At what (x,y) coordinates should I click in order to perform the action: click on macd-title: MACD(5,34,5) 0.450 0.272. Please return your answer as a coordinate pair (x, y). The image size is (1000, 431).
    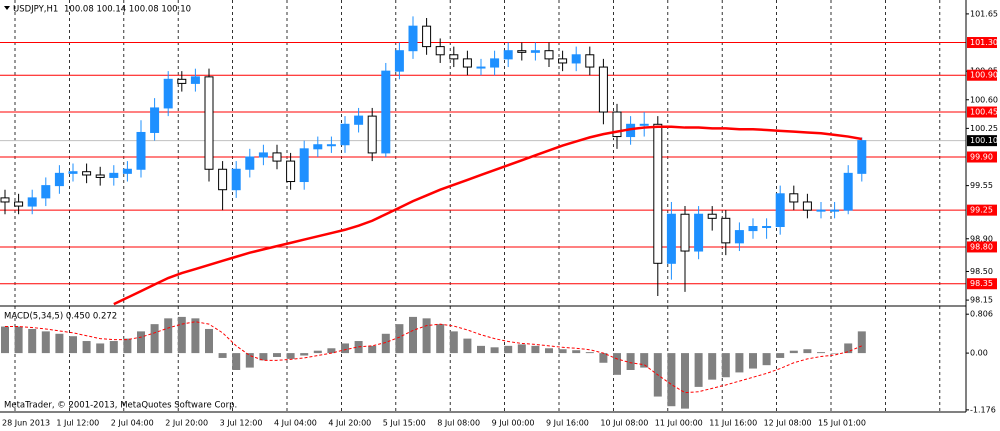
    Looking at the image, I should click on (60, 317).